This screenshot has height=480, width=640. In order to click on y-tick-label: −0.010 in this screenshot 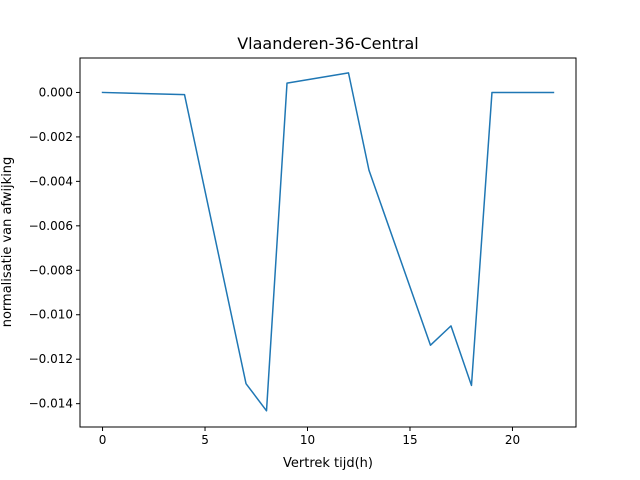, I will do `click(51, 315)`.